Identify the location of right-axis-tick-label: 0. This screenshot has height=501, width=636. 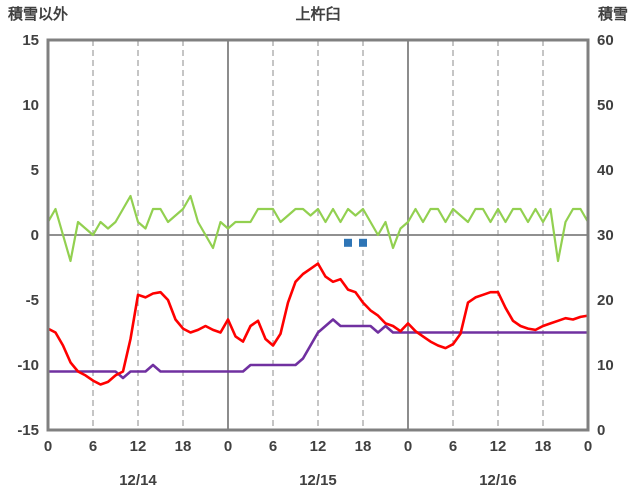
(601, 430).